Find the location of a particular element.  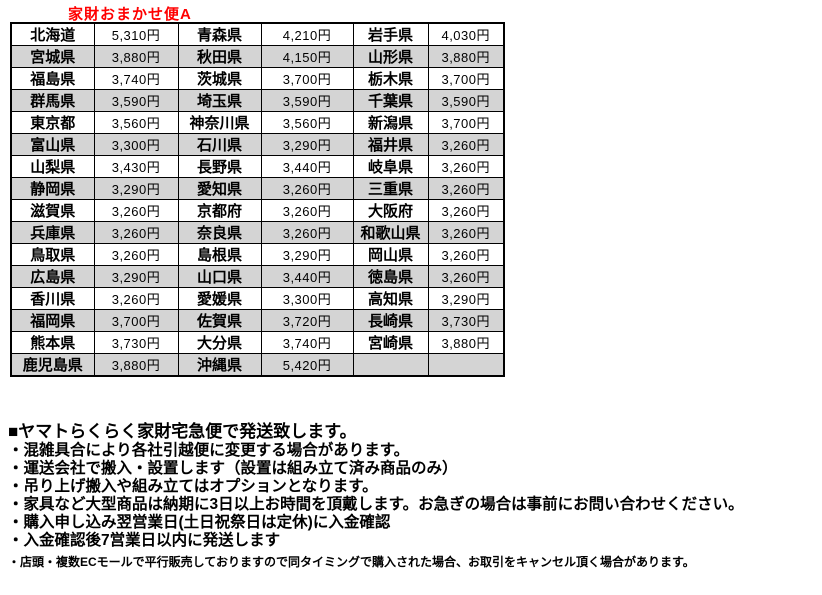

table-row: 北海道 5,310円 青森県 4,210円 岩手県 4,030円 is located at coordinates (257, 34).